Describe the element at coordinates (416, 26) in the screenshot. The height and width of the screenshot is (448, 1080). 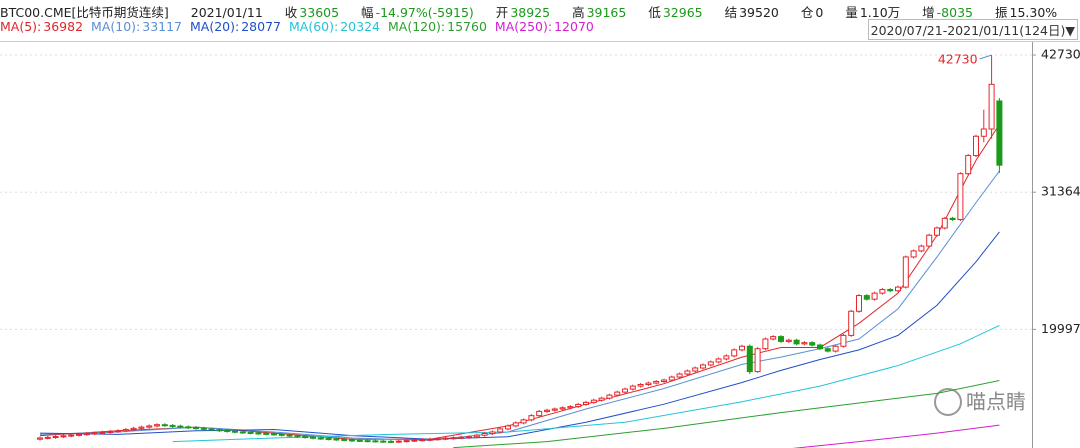
I see `legend-name: MA(120):` at that location.